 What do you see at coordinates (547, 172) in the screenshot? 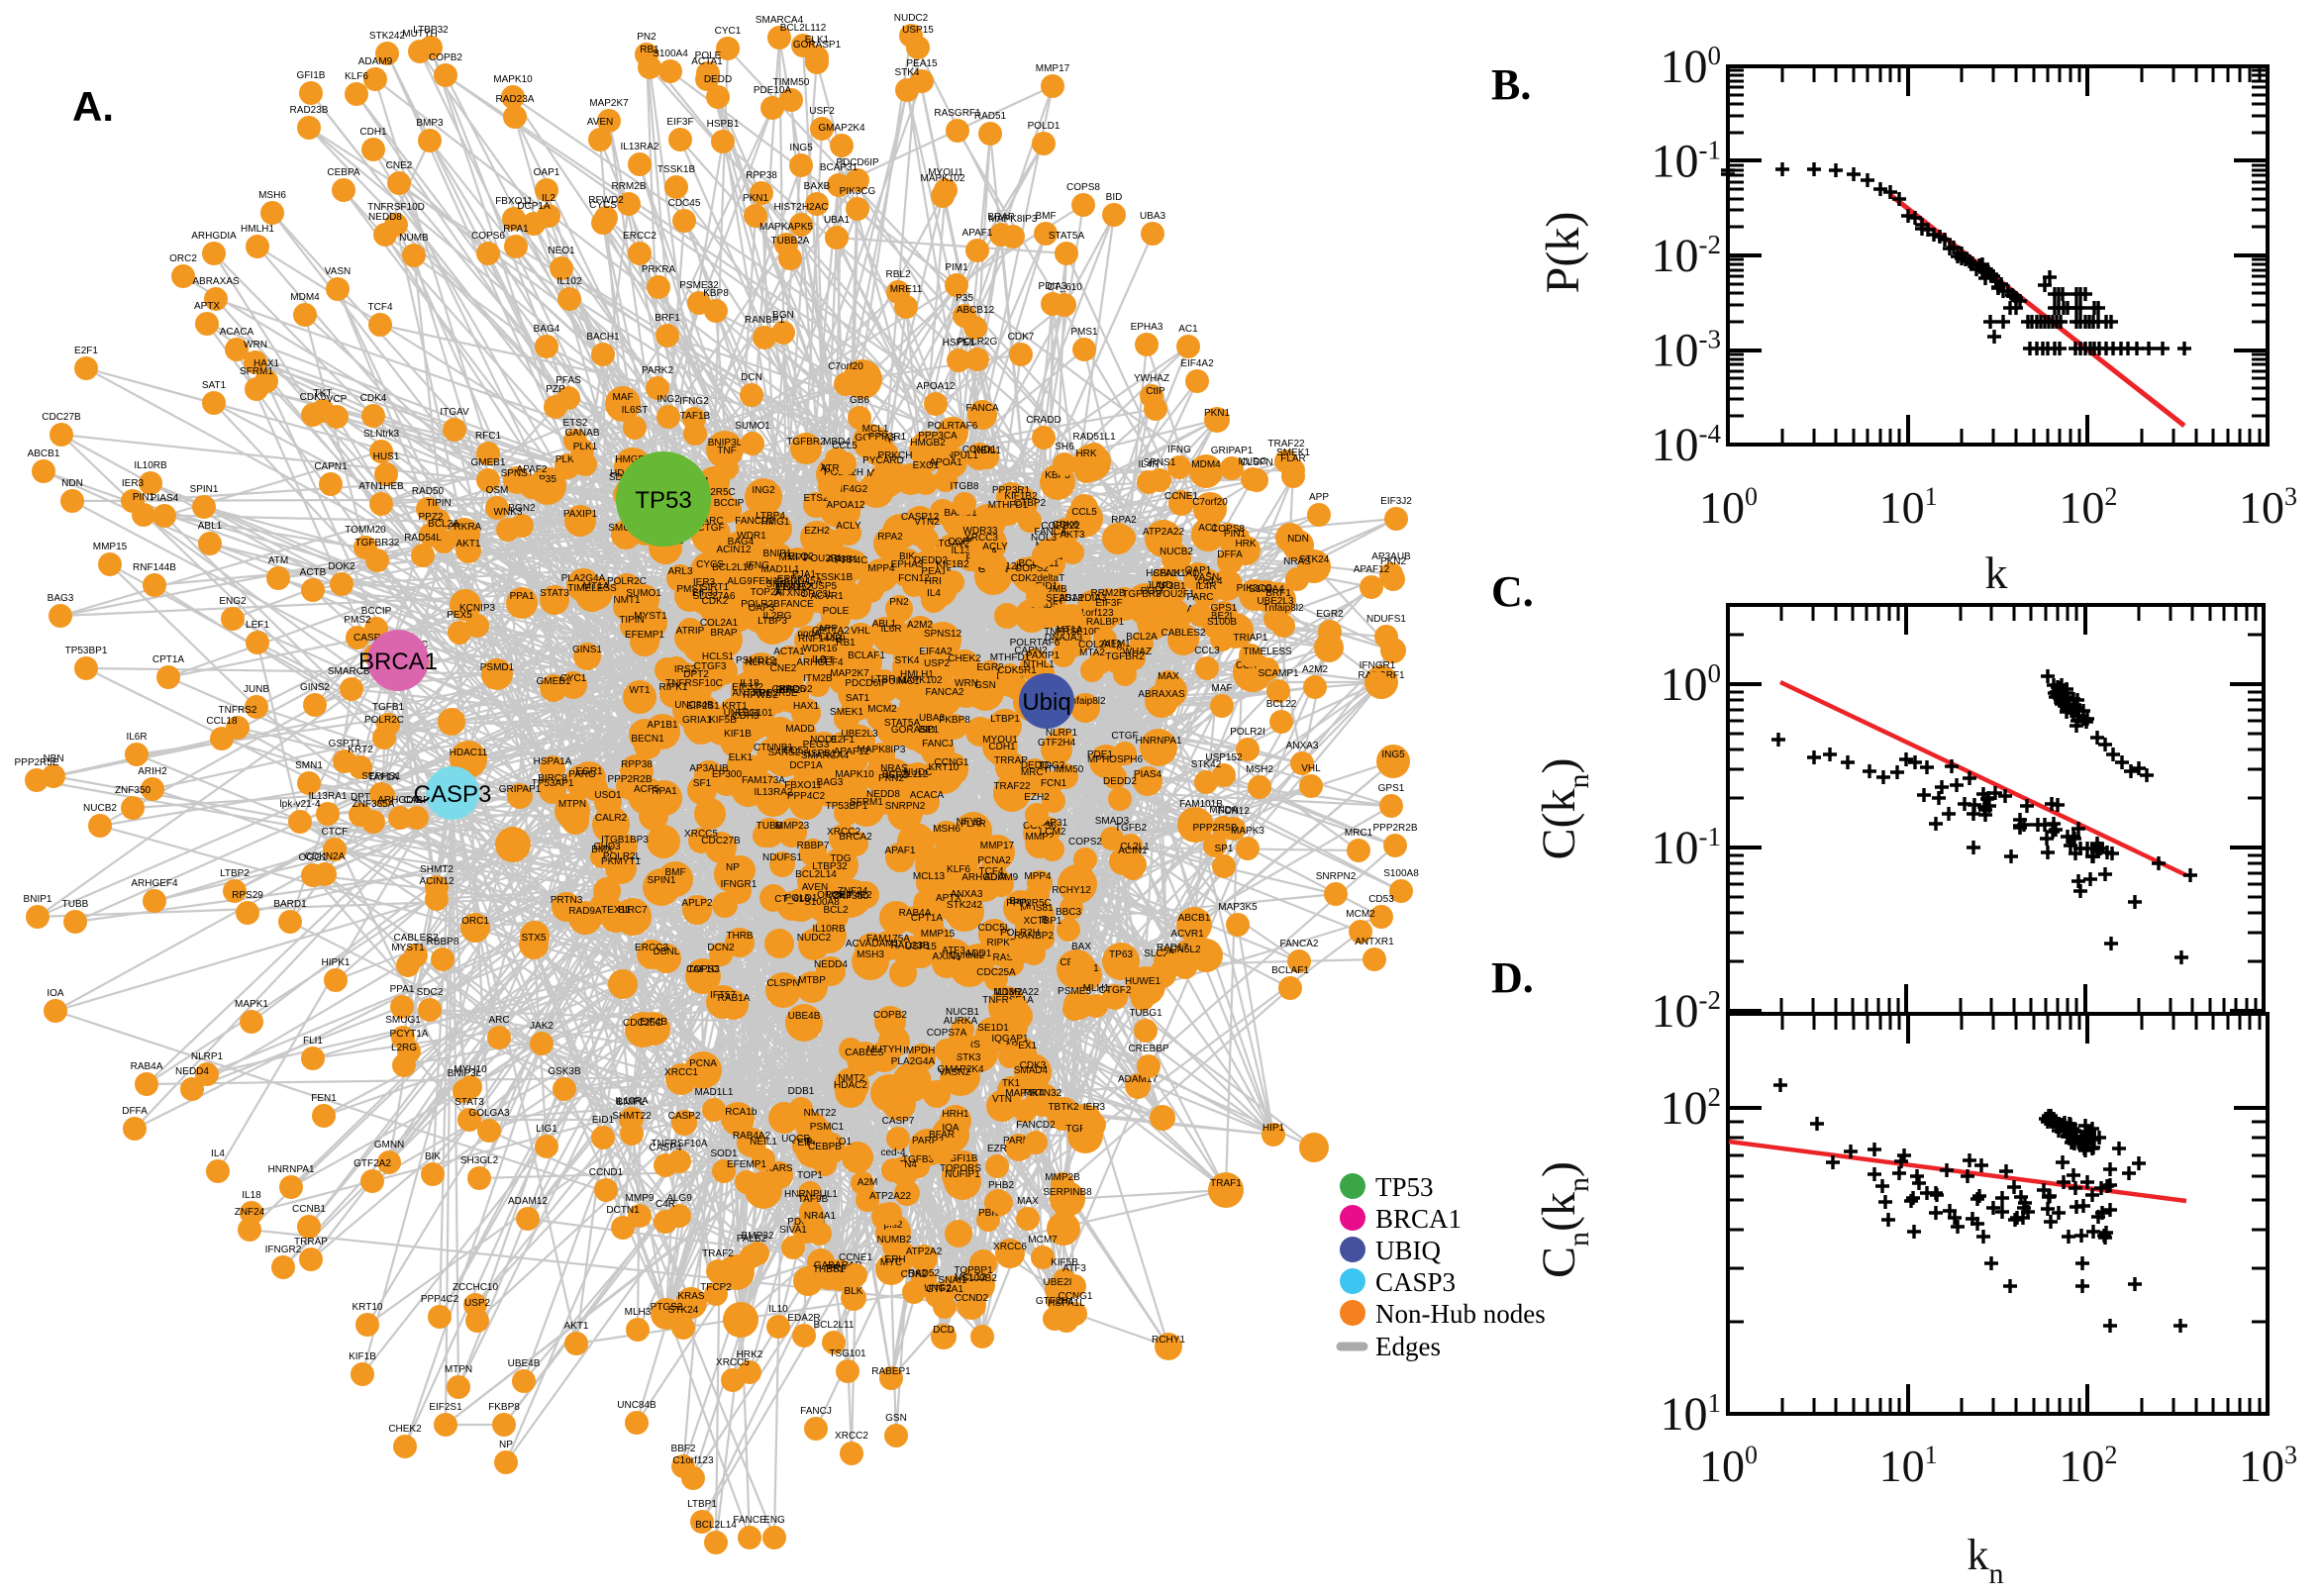
I see `svg-text: OAP1` at bounding box center [547, 172].